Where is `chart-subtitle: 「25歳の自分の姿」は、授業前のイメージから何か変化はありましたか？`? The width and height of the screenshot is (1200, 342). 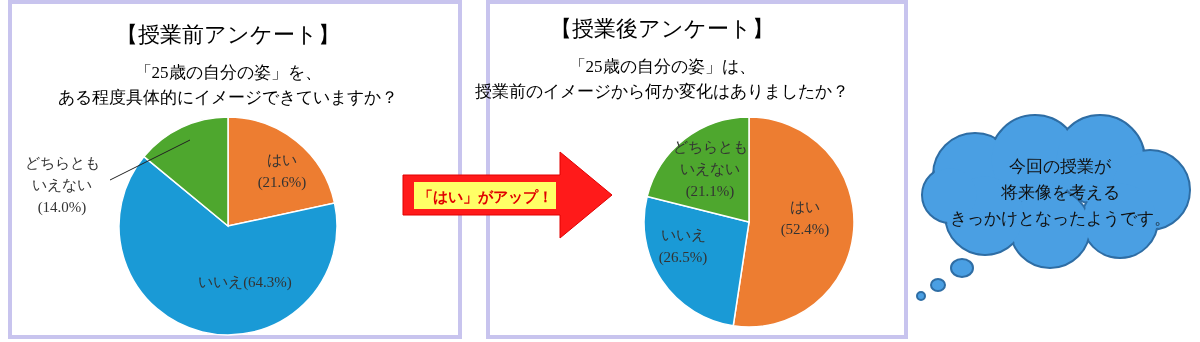 chart-subtitle: 「25歳の自分の姿」は、授業前のイメージから何か変化はありましたか？ is located at coordinates (662, 79).